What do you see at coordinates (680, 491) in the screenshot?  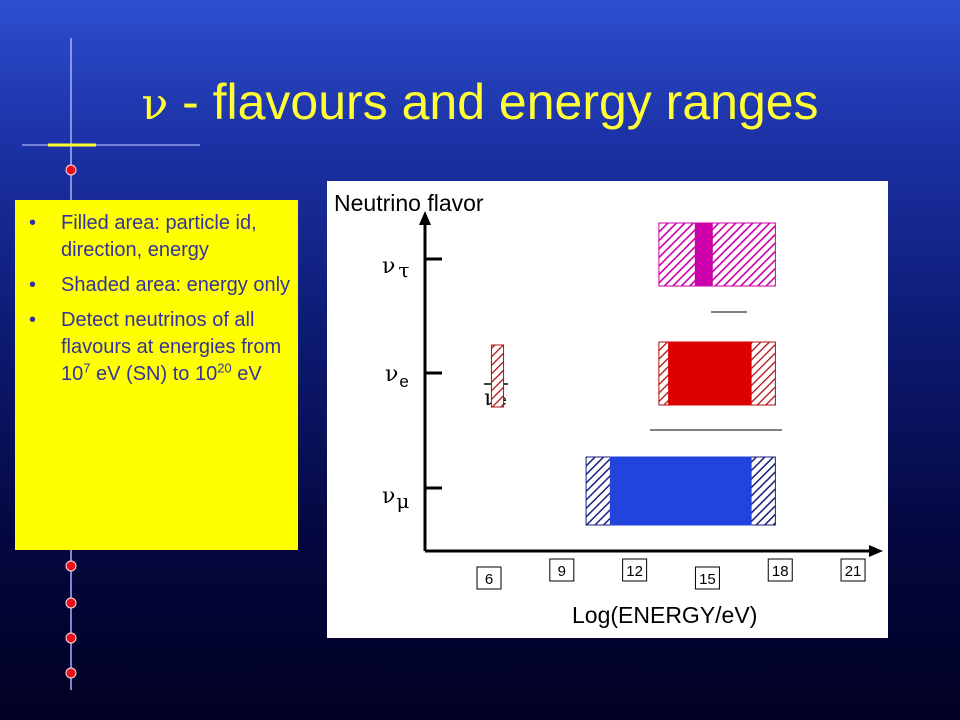 I see `muon-filled-band` at bounding box center [680, 491].